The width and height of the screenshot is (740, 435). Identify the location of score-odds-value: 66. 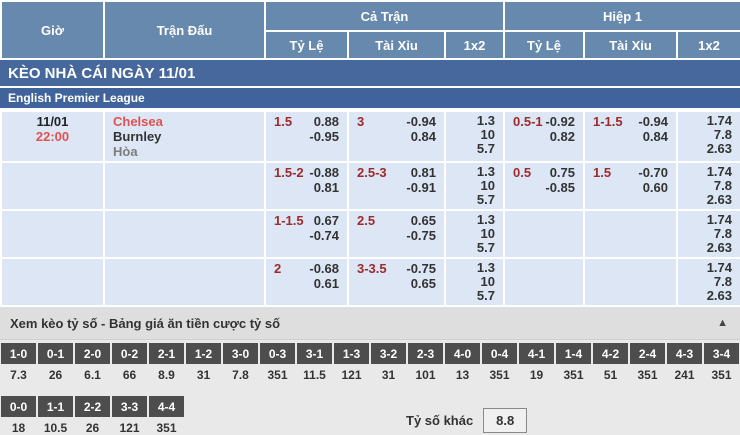
(129, 375).